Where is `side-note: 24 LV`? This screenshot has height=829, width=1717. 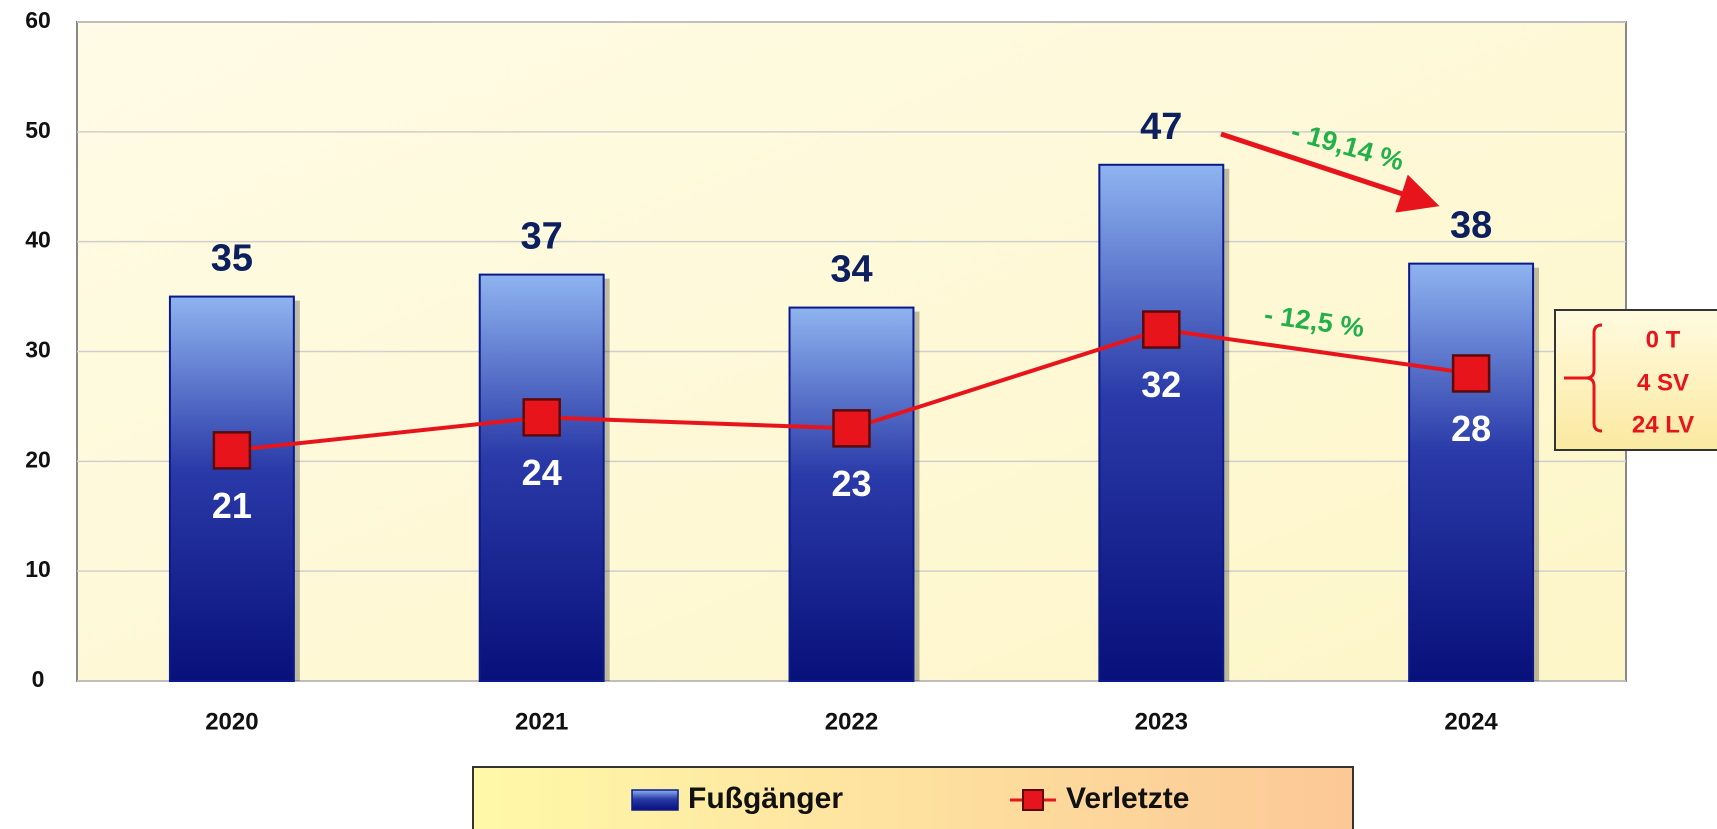
side-note: 24 LV is located at coordinates (1663, 424).